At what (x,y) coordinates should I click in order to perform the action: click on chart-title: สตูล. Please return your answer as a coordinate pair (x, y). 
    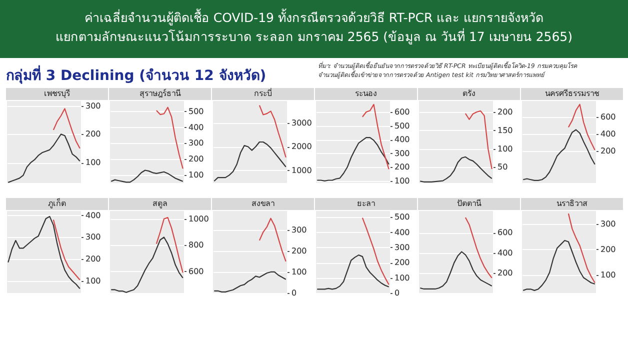
    Looking at the image, I should click on (160, 204).